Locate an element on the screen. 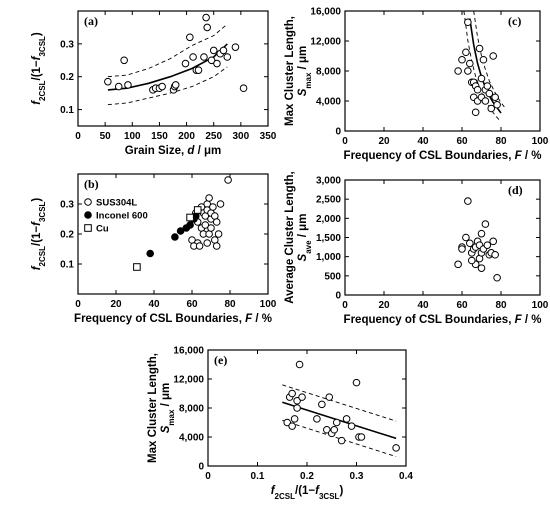 This screenshot has height=509, width=550. x-axis-title: Grain Size, d / μm is located at coordinates (173, 151).